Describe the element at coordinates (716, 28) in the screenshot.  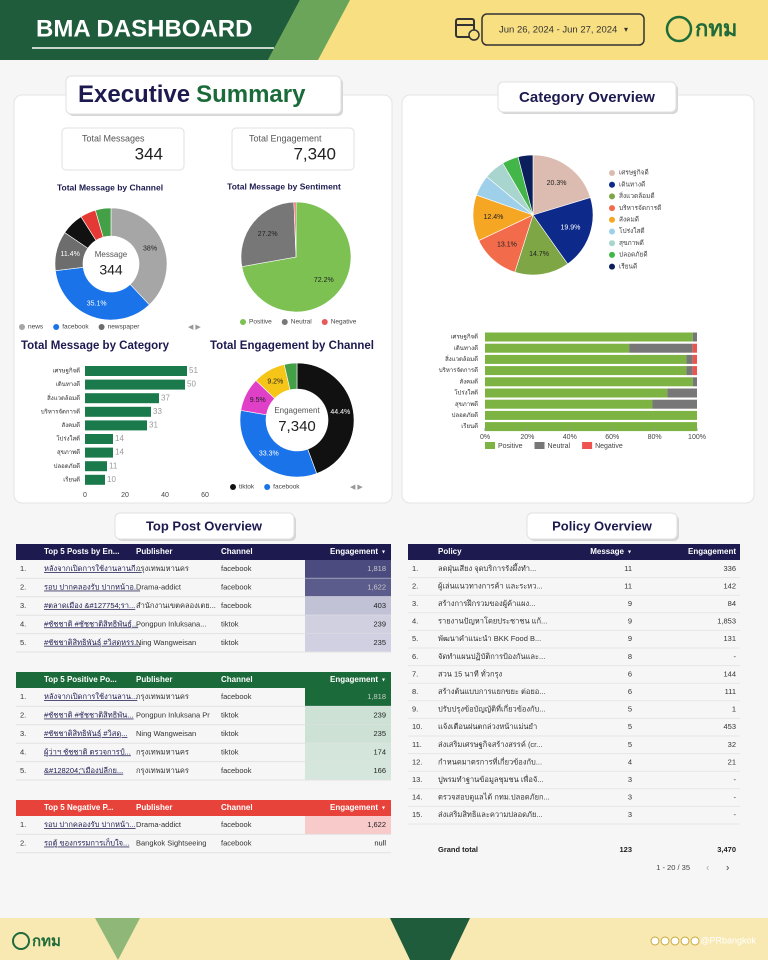
I see `header-logo: กทม` at that location.